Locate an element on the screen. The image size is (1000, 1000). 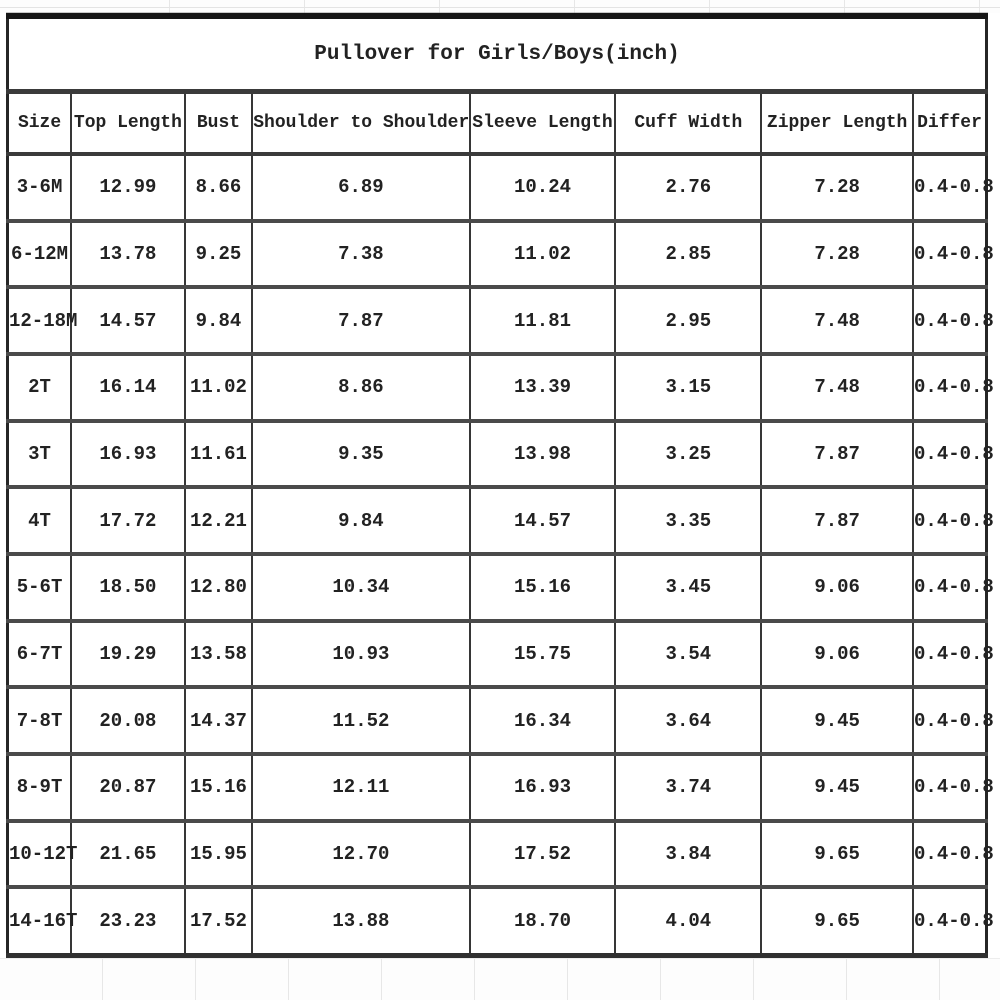
cell-sleeve-length: 15.75 is located at coordinates (542, 653).